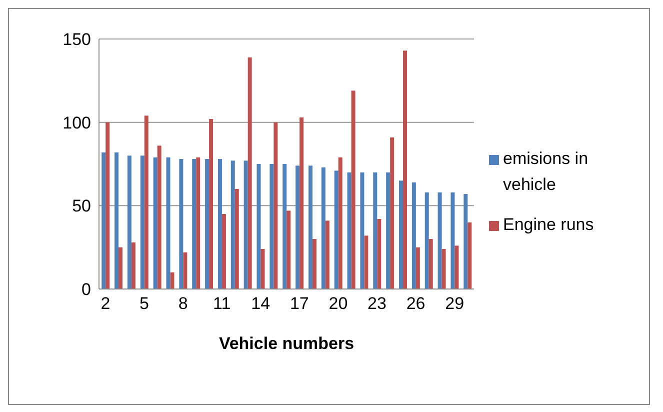 The image size is (663, 412). Describe the element at coordinates (546, 172) in the screenshot. I see `legend-label: emisions in vehicle` at that location.